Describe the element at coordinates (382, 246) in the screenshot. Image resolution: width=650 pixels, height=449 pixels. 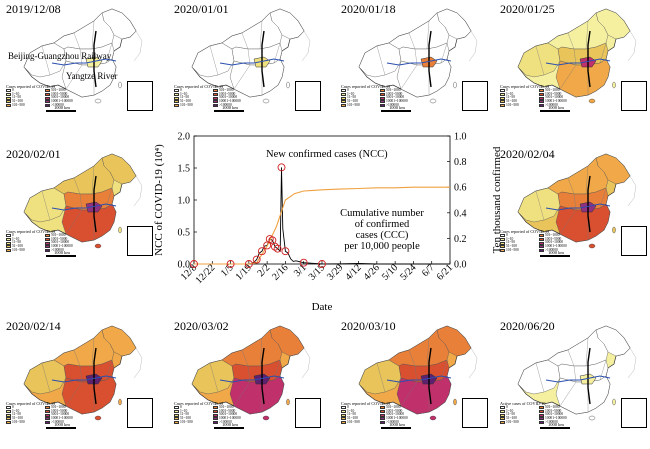
I see `ccc-annotation-line: per 10,000 people` at that location.